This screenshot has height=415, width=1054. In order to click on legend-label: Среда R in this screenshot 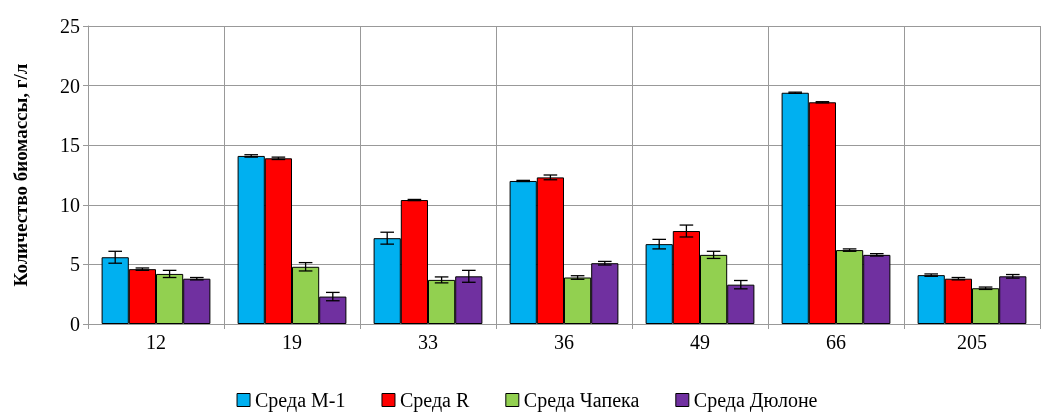, I will do `click(434, 400)`.